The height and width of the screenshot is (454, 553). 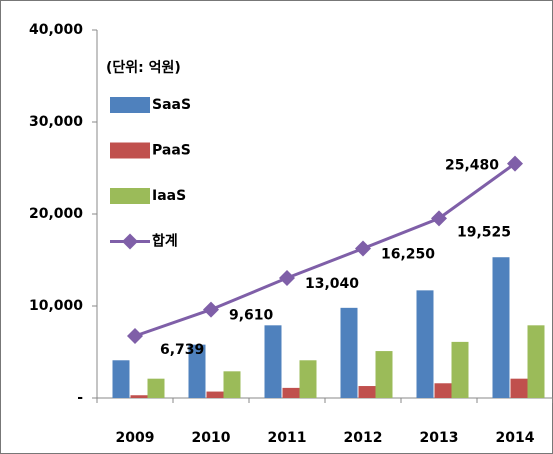 What do you see at coordinates (287, 438) in the screenshot?
I see `x-tick-label: 2011` at bounding box center [287, 438].